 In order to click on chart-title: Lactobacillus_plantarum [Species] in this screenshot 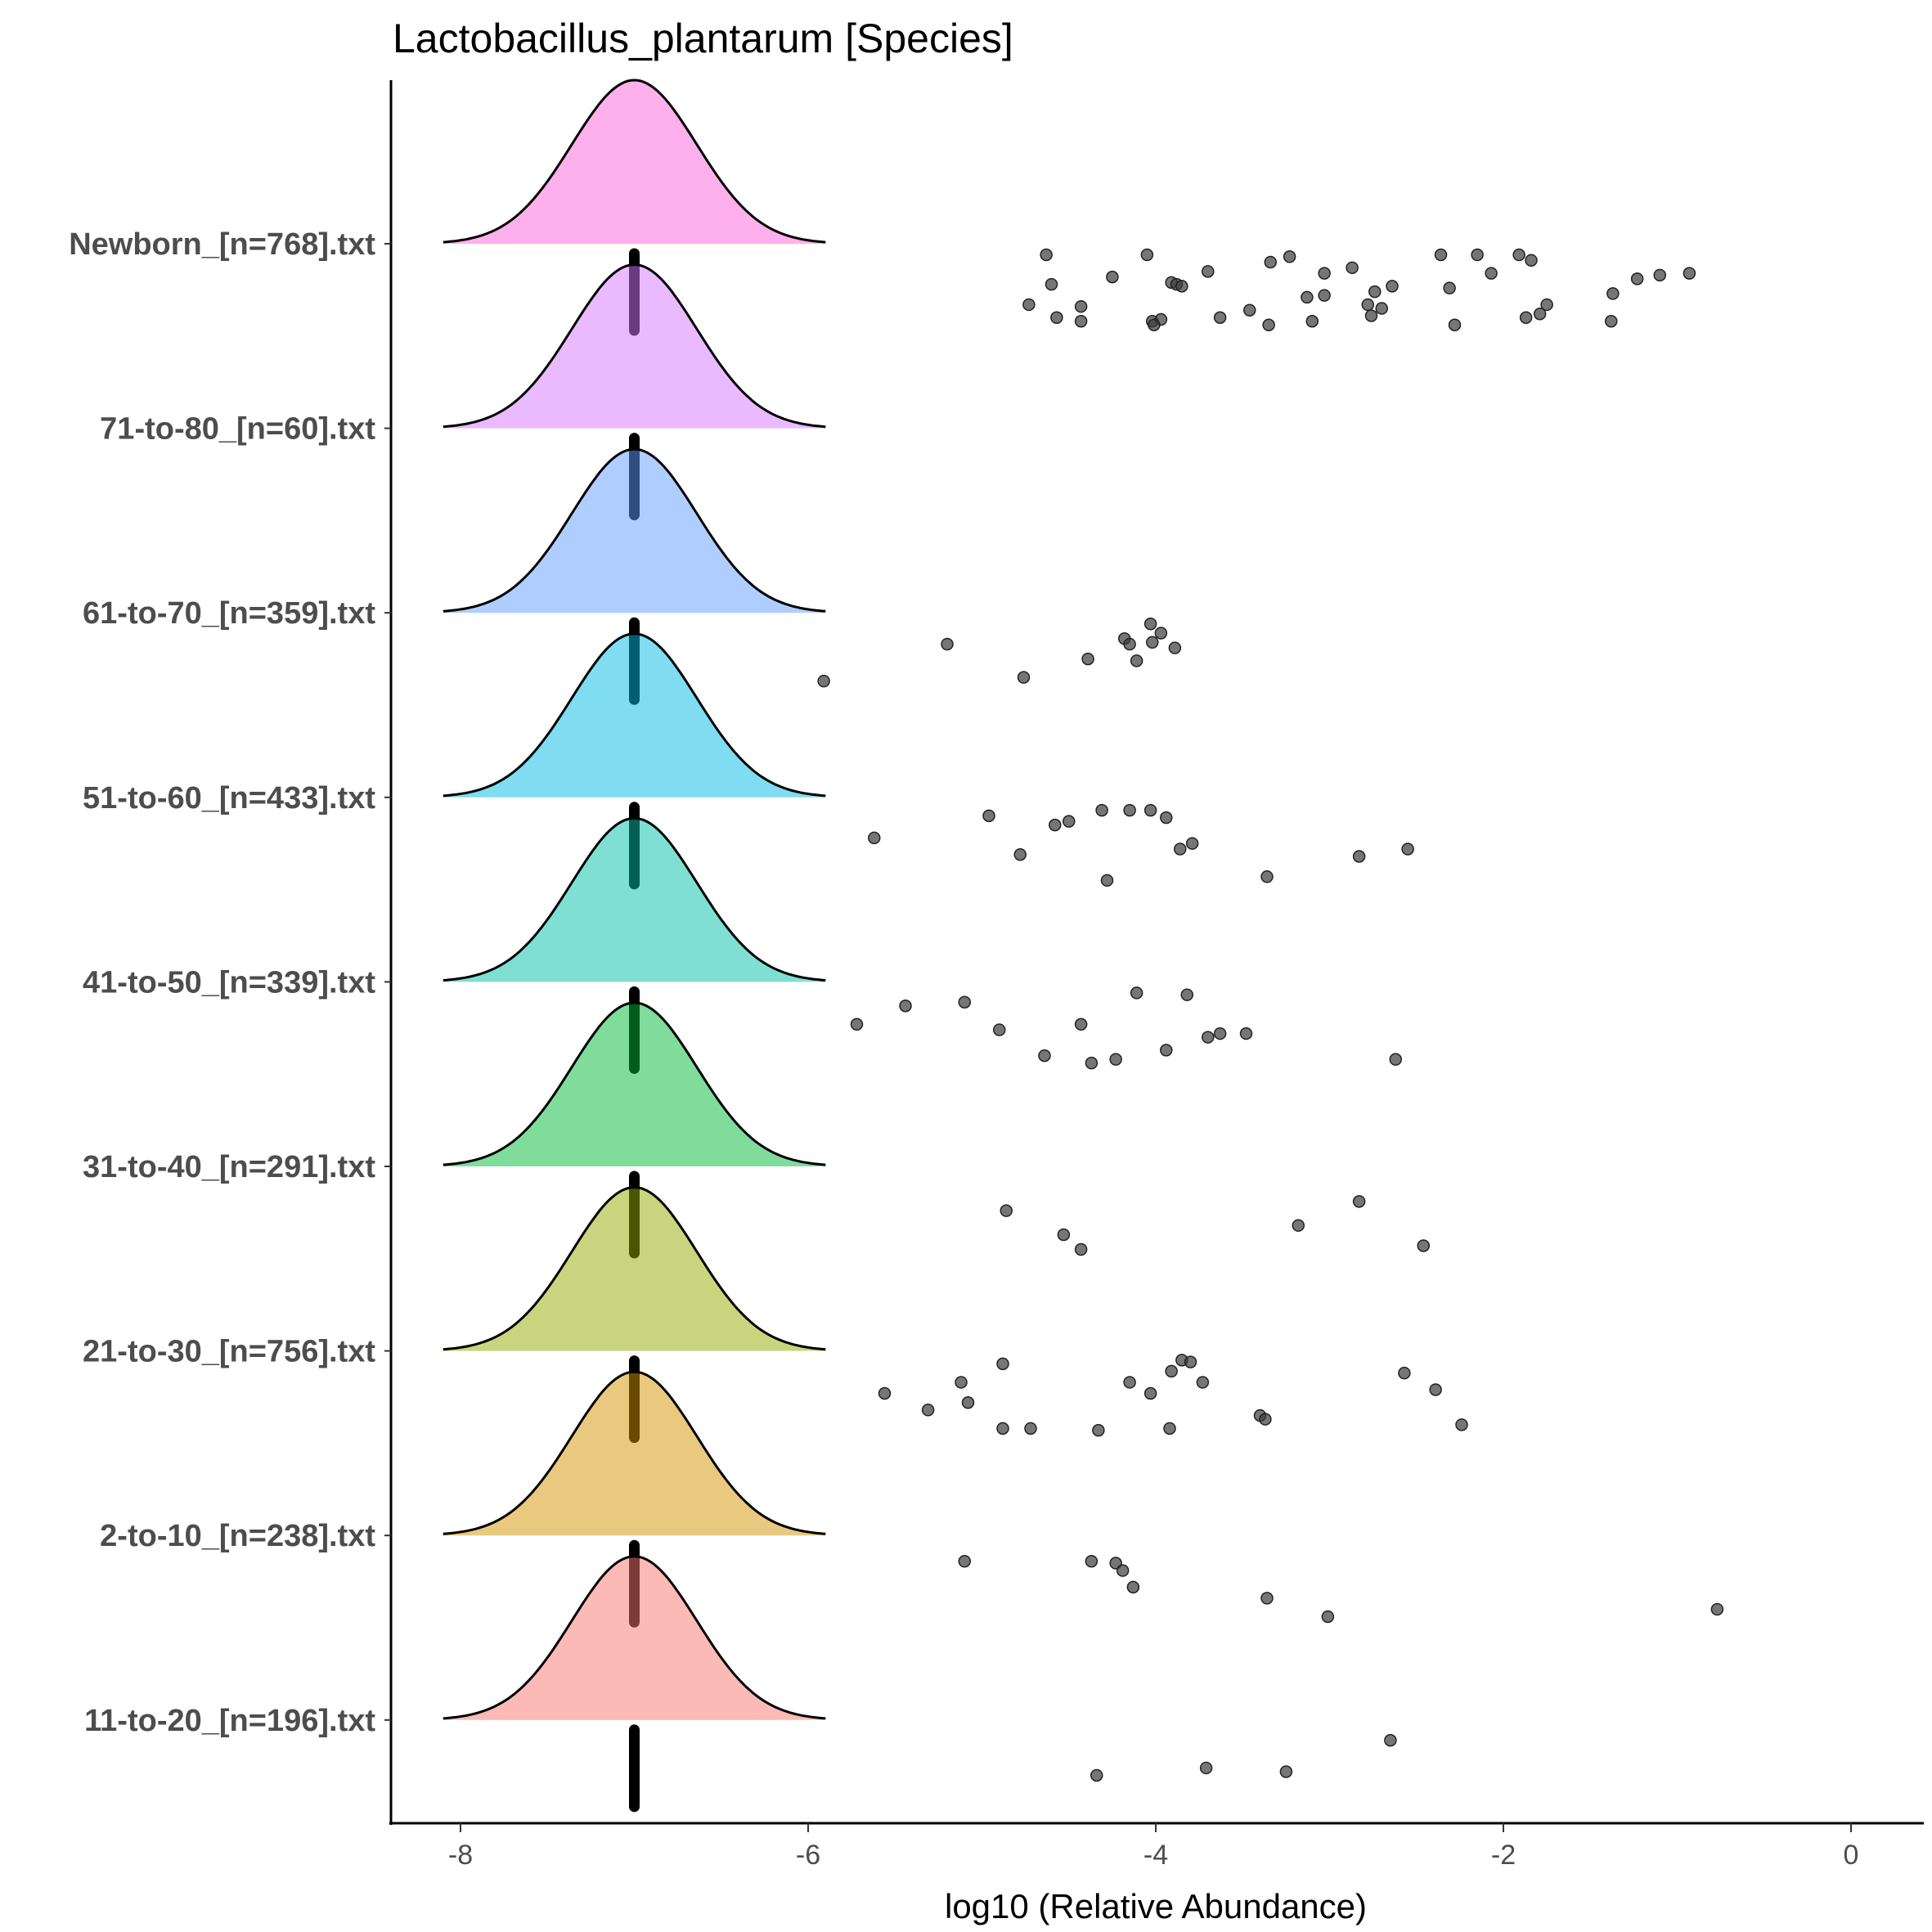, I will do `click(703, 39)`.